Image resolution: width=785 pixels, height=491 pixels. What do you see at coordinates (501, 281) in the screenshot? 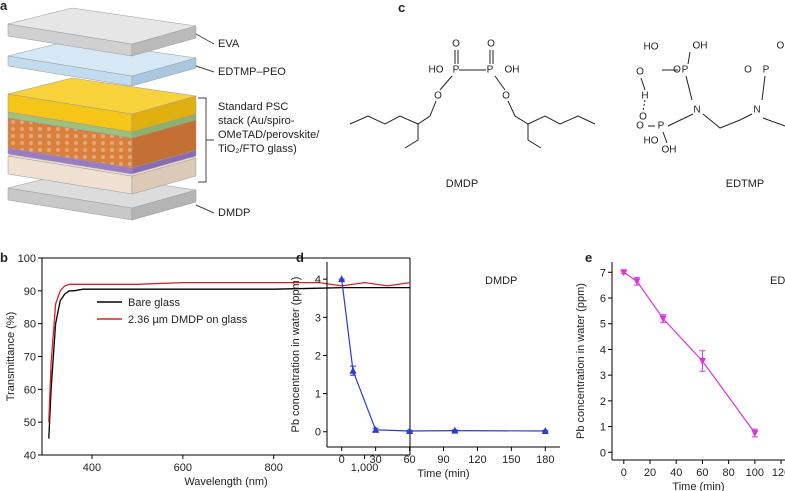
I see `annotation: DMDP` at bounding box center [501, 281].